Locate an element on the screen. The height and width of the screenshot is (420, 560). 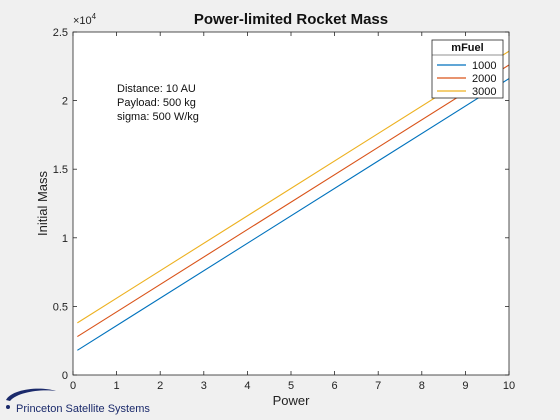
legend-box is located at coordinates (467, 69).